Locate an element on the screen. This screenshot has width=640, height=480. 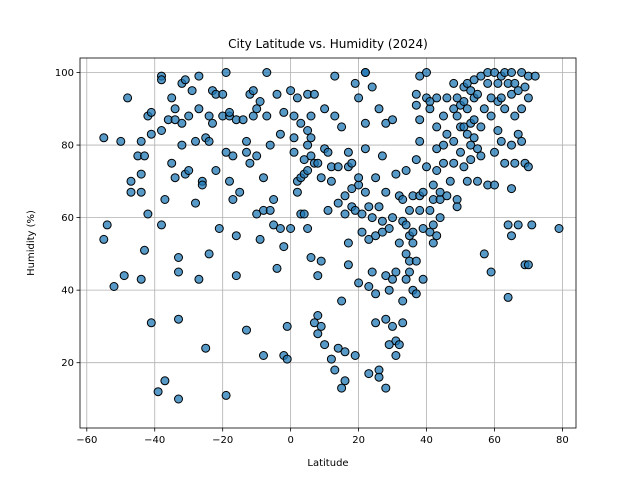
y-axis: 20 40 60 80 100 is located at coordinates (67, 218).